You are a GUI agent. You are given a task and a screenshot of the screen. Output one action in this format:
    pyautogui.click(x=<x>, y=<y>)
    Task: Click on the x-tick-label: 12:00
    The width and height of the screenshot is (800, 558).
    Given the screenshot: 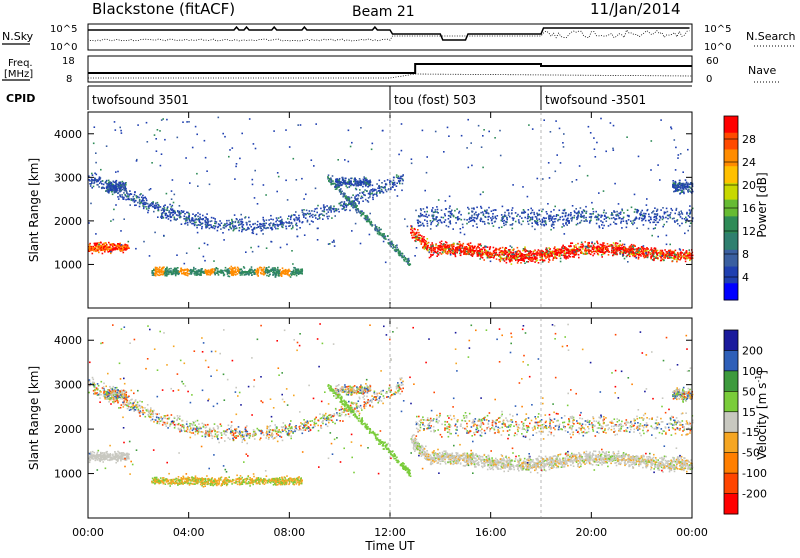 What is the action you would take?
    pyautogui.click(x=390, y=532)
    